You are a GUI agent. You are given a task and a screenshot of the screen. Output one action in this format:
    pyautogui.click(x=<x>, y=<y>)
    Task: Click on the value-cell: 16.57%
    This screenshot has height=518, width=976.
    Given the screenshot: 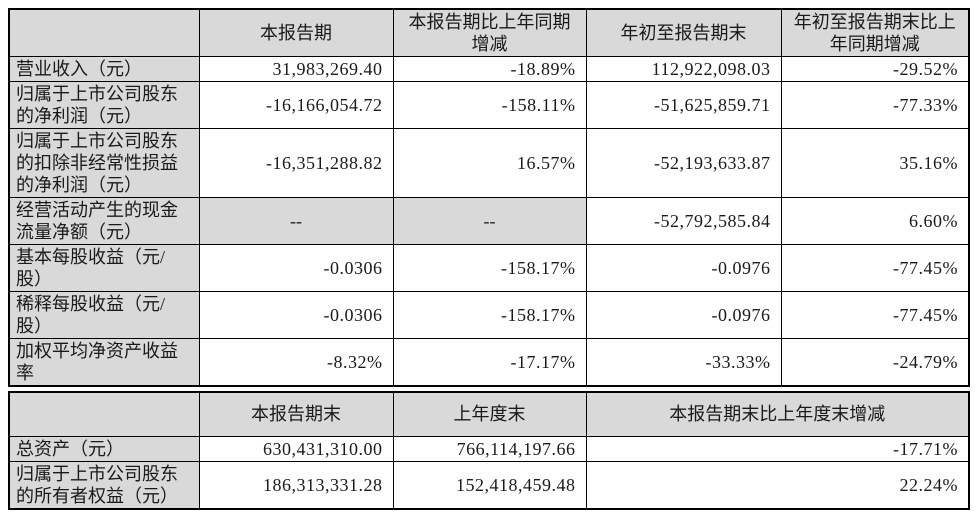 What is the action you would take?
    pyautogui.click(x=489, y=163)
    